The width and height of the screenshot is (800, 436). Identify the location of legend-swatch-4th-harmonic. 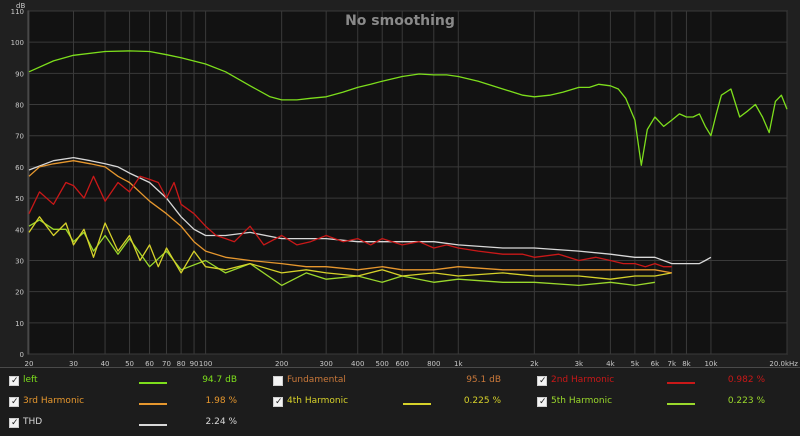
(417, 404).